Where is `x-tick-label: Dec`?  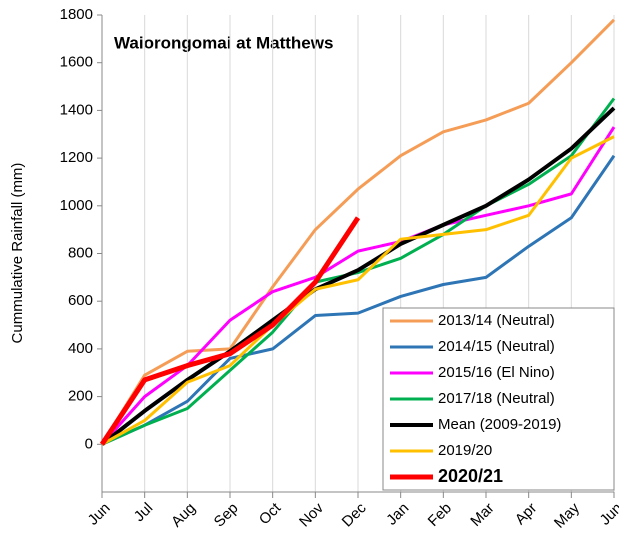 x-tick-label: Dec is located at coordinates (354, 514).